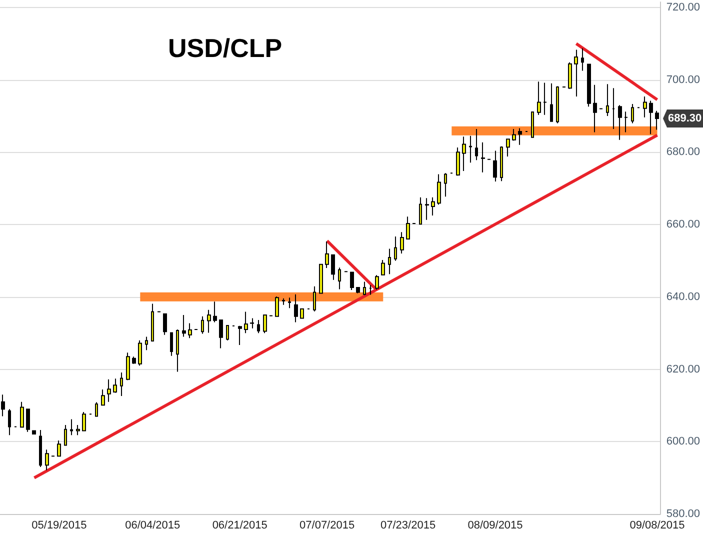 The width and height of the screenshot is (703, 535). I want to click on x-tick-label: 08/09/2015, so click(495, 526).